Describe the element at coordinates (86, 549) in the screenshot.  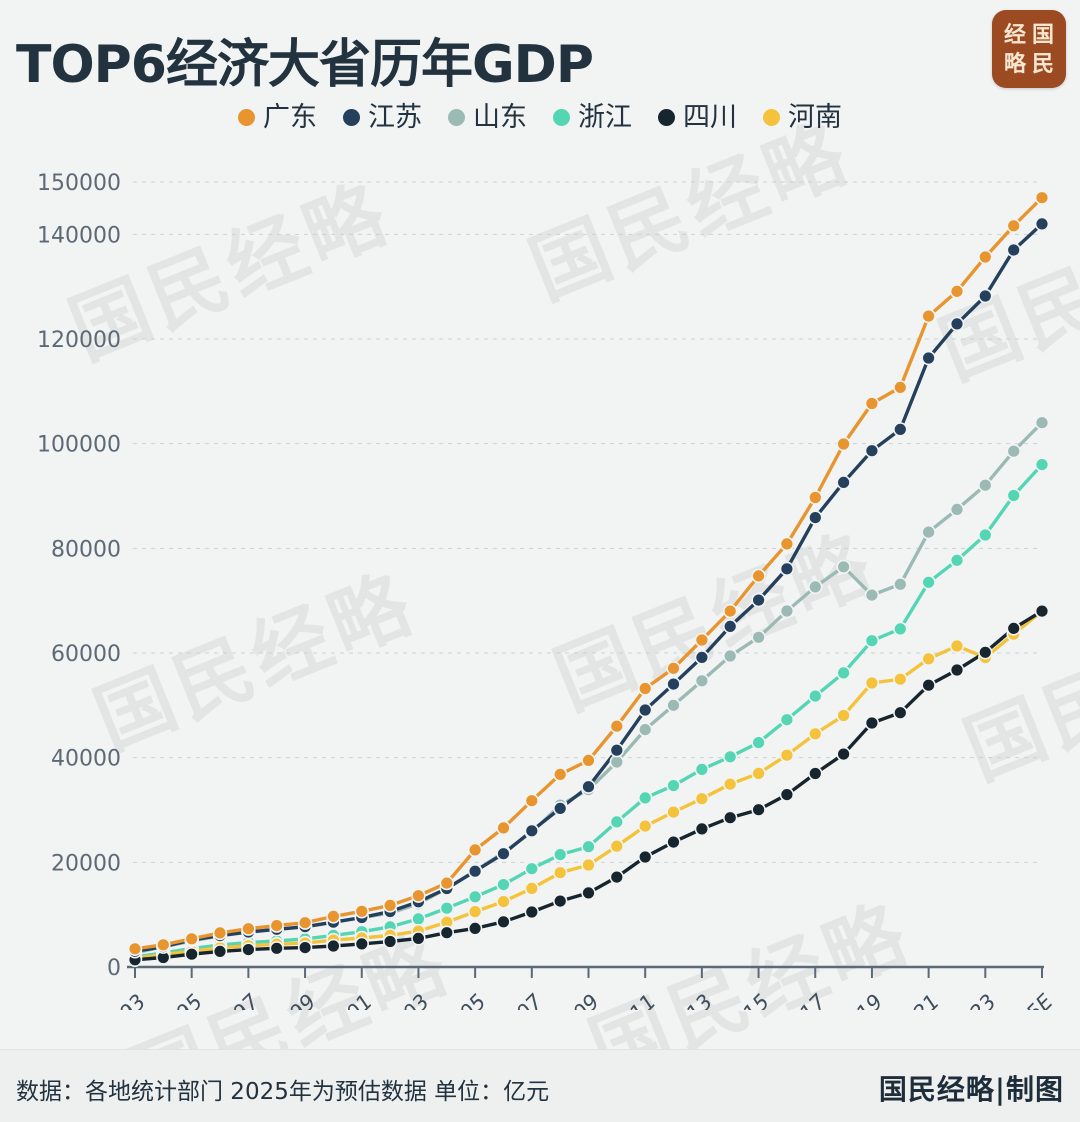
I see `y-axis-tick-label: 80000` at that location.